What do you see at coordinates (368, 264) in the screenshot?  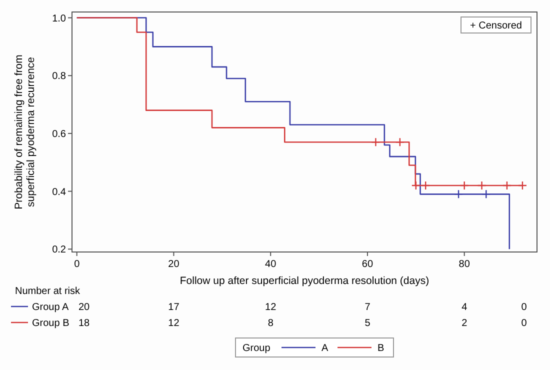 I see `x-tick-label: 60` at bounding box center [368, 264].